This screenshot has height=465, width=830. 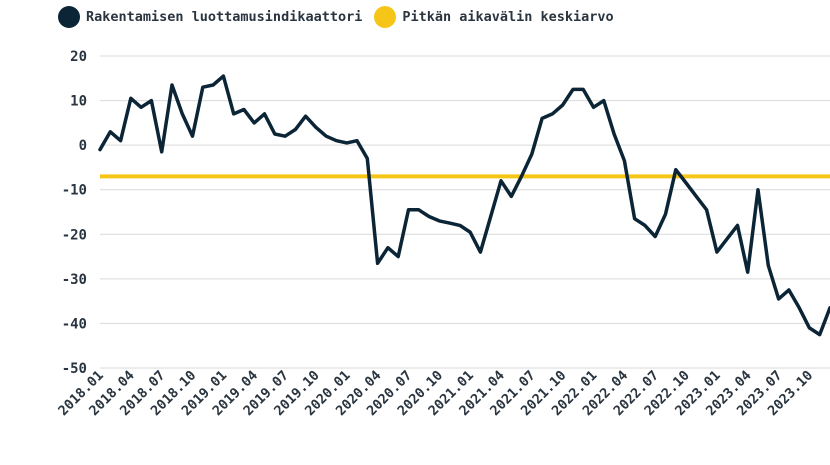 What do you see at coordinates (83, 146) in the screenshot?
I see `y-tick-label: 0` at bounding box center [83, 146].